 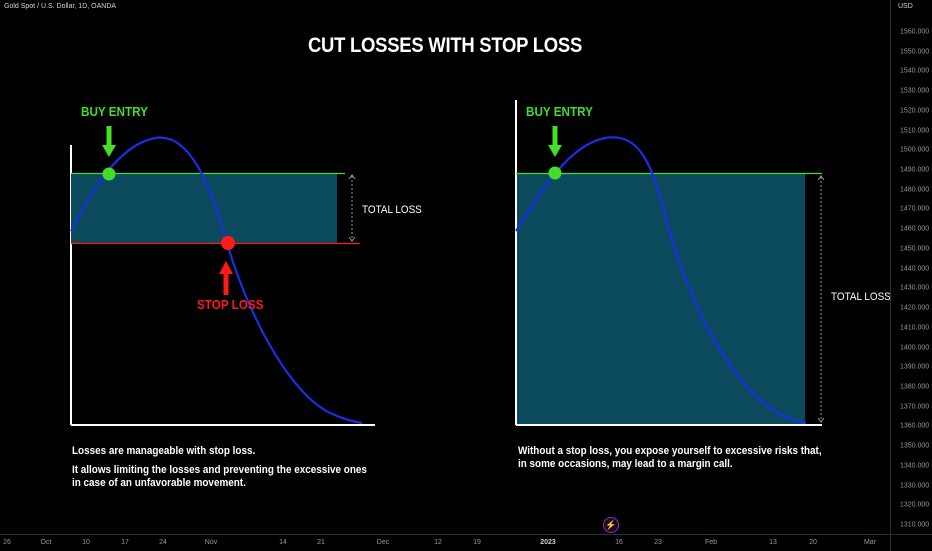 What do you see at coordinates (619, 542) in the screenshot?
I see `time-tick: 16` at bounding box center [619, 542].